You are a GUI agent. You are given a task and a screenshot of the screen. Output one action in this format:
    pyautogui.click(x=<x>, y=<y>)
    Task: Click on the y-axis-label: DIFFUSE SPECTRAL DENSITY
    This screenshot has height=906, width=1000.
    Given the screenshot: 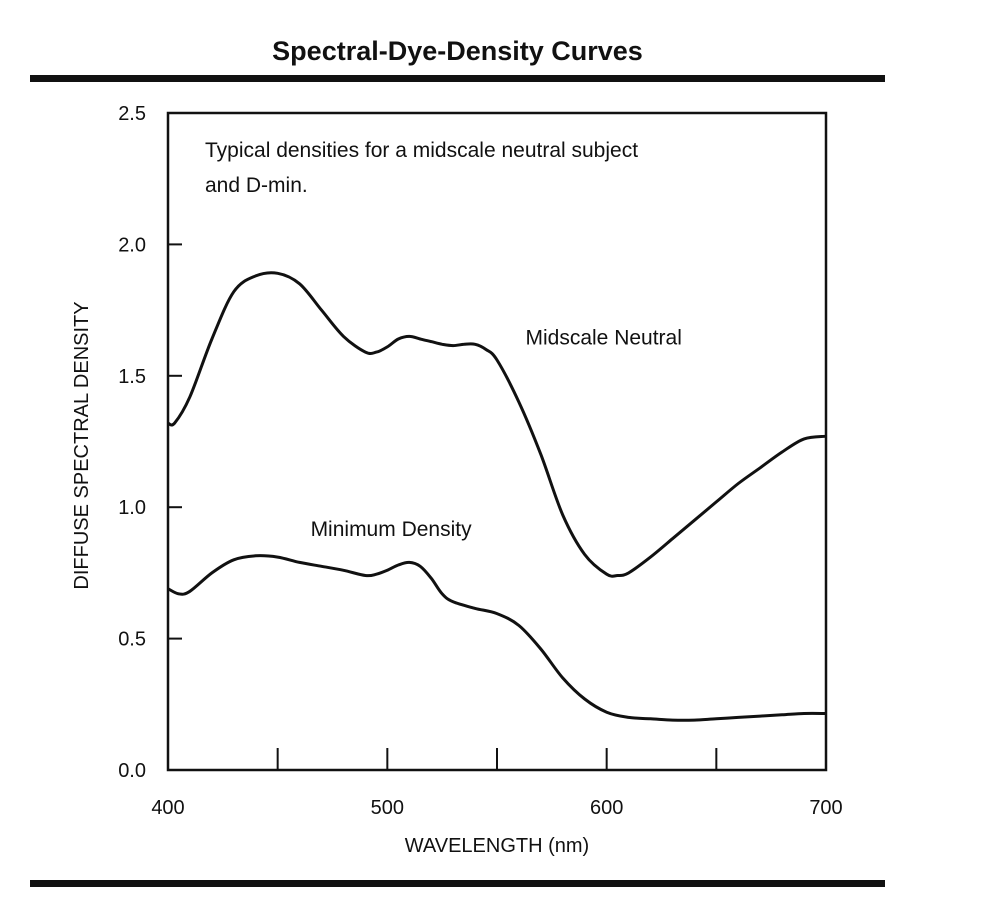 What is the action you would take?
    pyautogui.click(x=82, y=445)
    